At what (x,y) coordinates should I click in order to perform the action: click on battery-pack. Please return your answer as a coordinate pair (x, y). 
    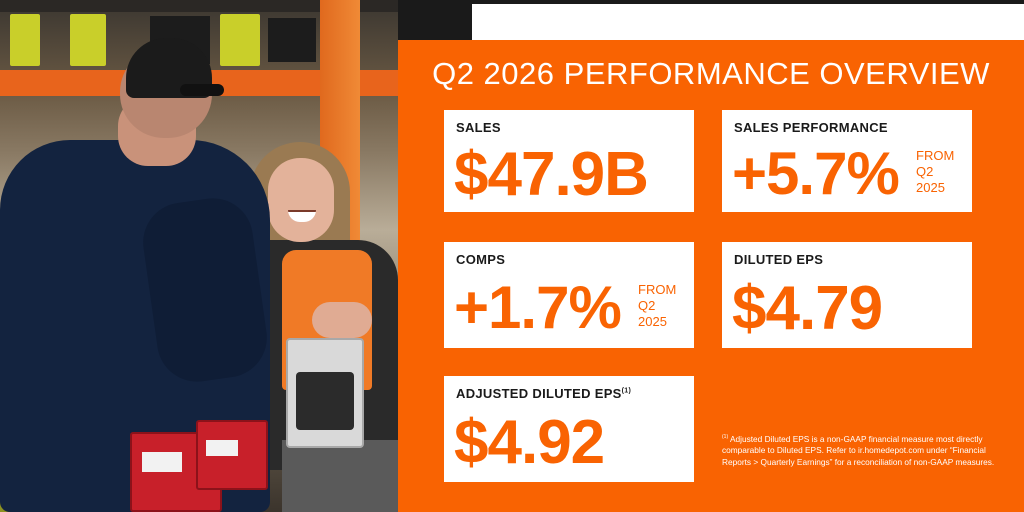
    Looking at the image, I should click on (325, 401).